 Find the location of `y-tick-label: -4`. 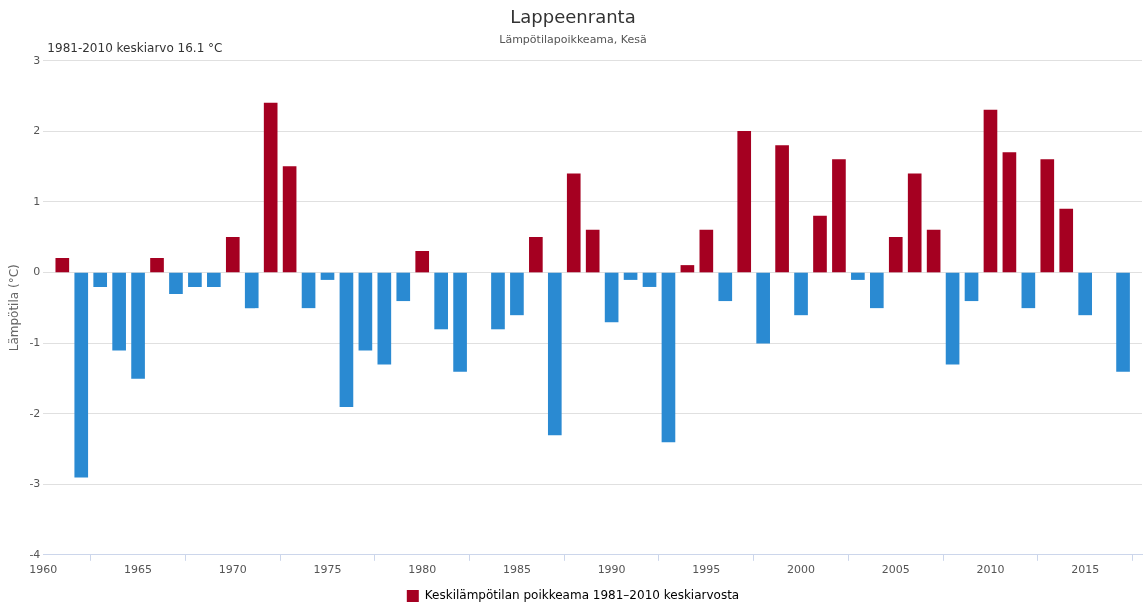

y-tick-label: -4 is located at coordinates (35, 554).